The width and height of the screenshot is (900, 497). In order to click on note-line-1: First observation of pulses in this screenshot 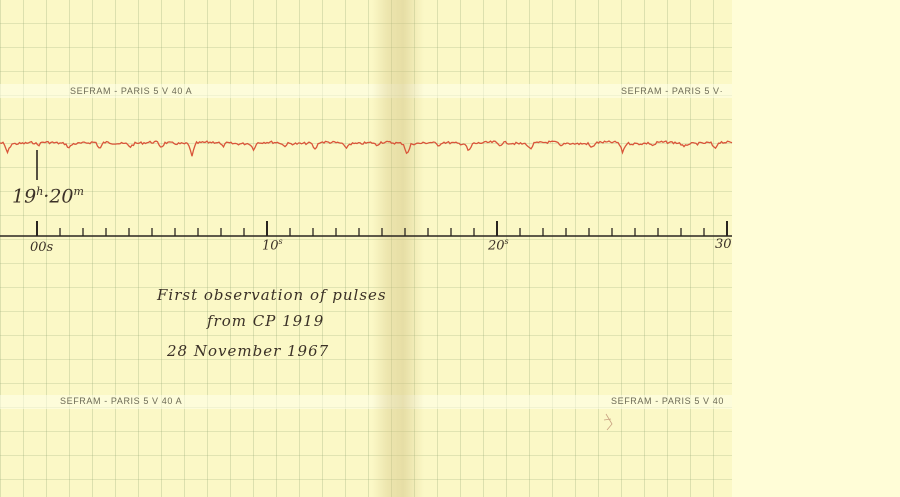, I will do `click(272, 295)`.